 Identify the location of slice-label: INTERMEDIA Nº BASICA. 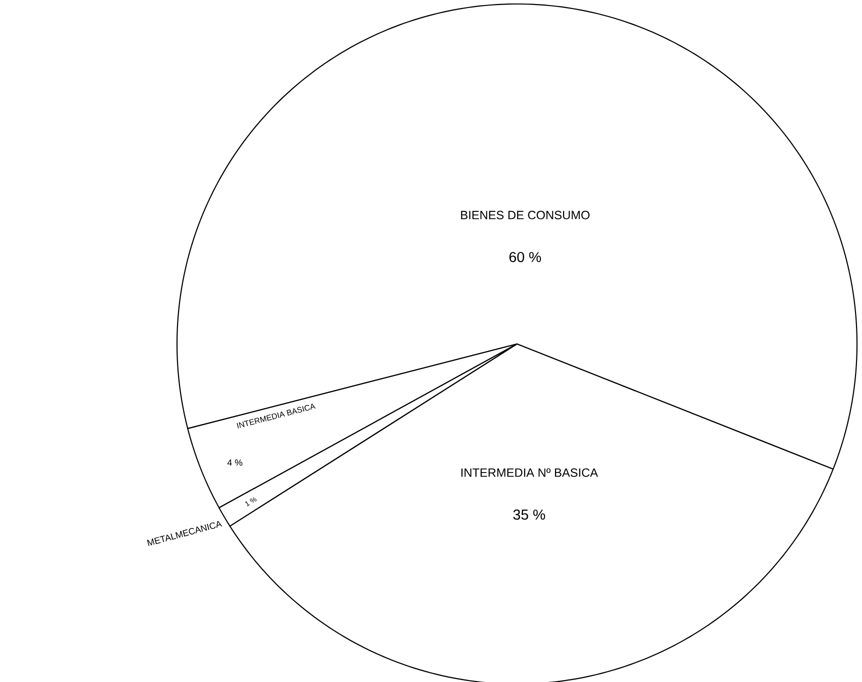
(529, 472).